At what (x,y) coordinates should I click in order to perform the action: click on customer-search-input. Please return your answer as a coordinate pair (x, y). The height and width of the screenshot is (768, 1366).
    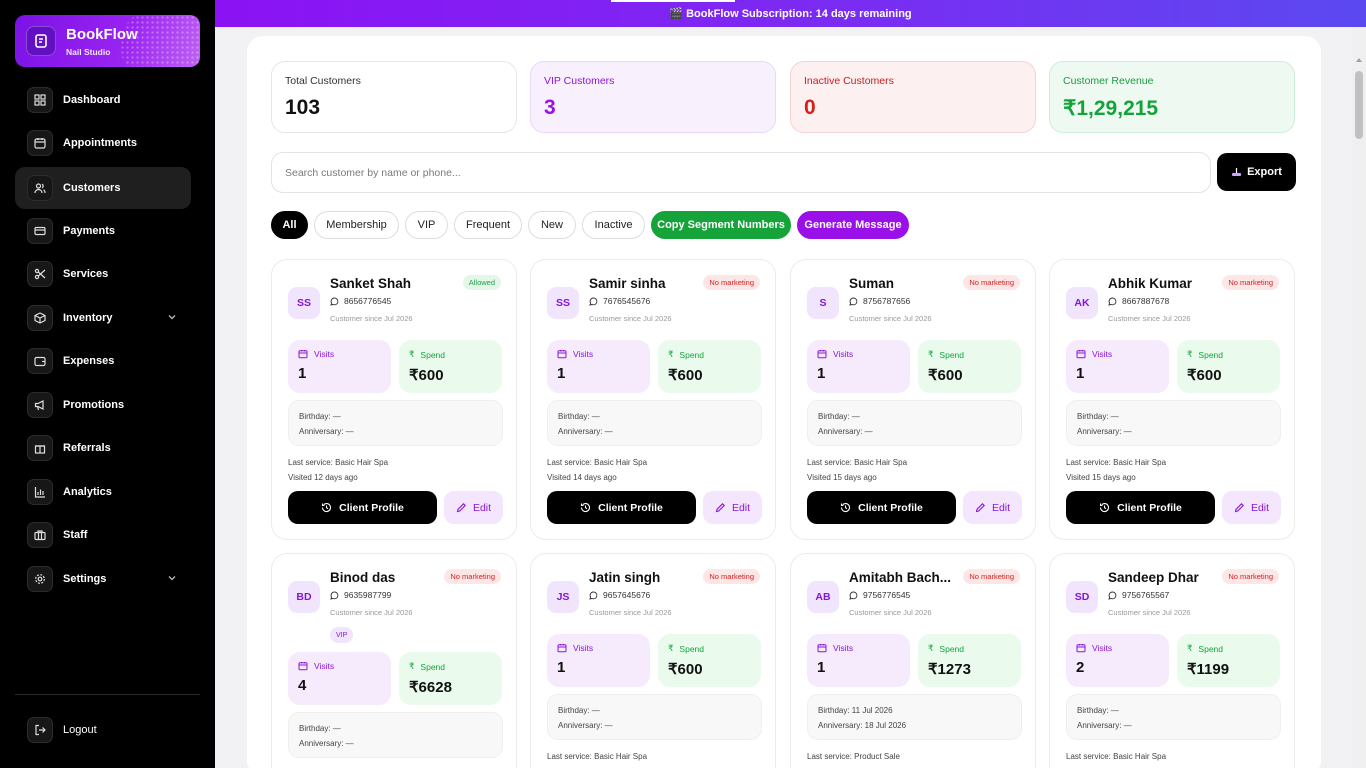
    Looking at the image, I should click on (741, 172).